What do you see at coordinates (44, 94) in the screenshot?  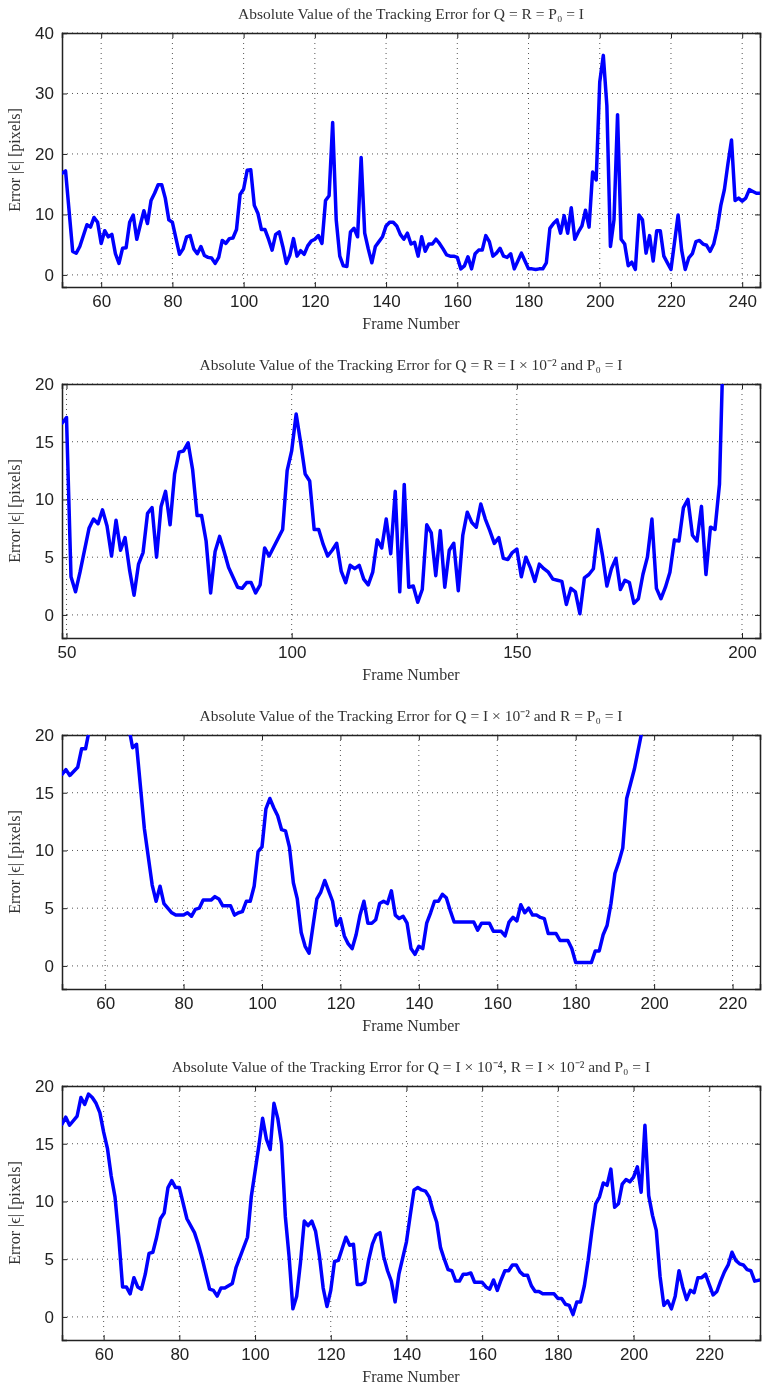 I see `y-tick-label: 30` at bounding box center [44, 94].